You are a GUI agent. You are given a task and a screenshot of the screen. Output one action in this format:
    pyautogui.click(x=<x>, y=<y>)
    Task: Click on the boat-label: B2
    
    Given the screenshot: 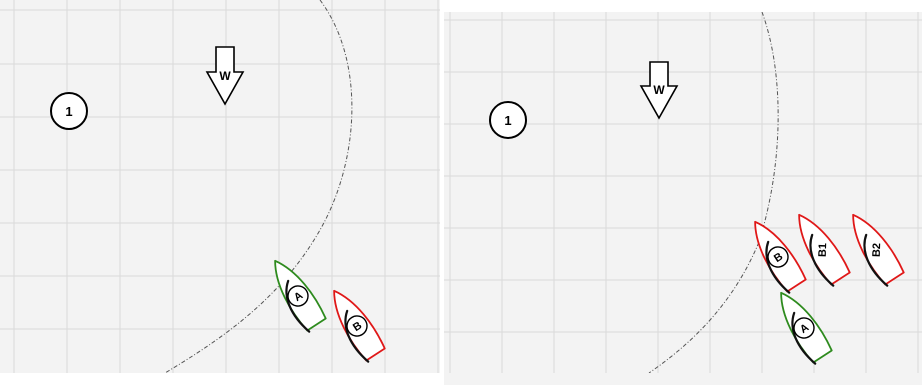 What is the action you would take?
    pyautogui.click(x=877, y=250)
    